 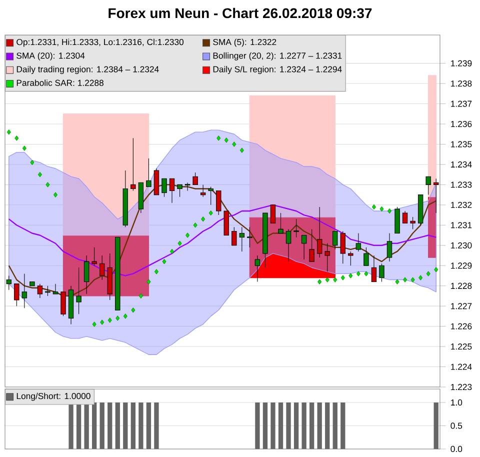 I want to click on y-tick-label: 1.233, so click(x=461, y=185).